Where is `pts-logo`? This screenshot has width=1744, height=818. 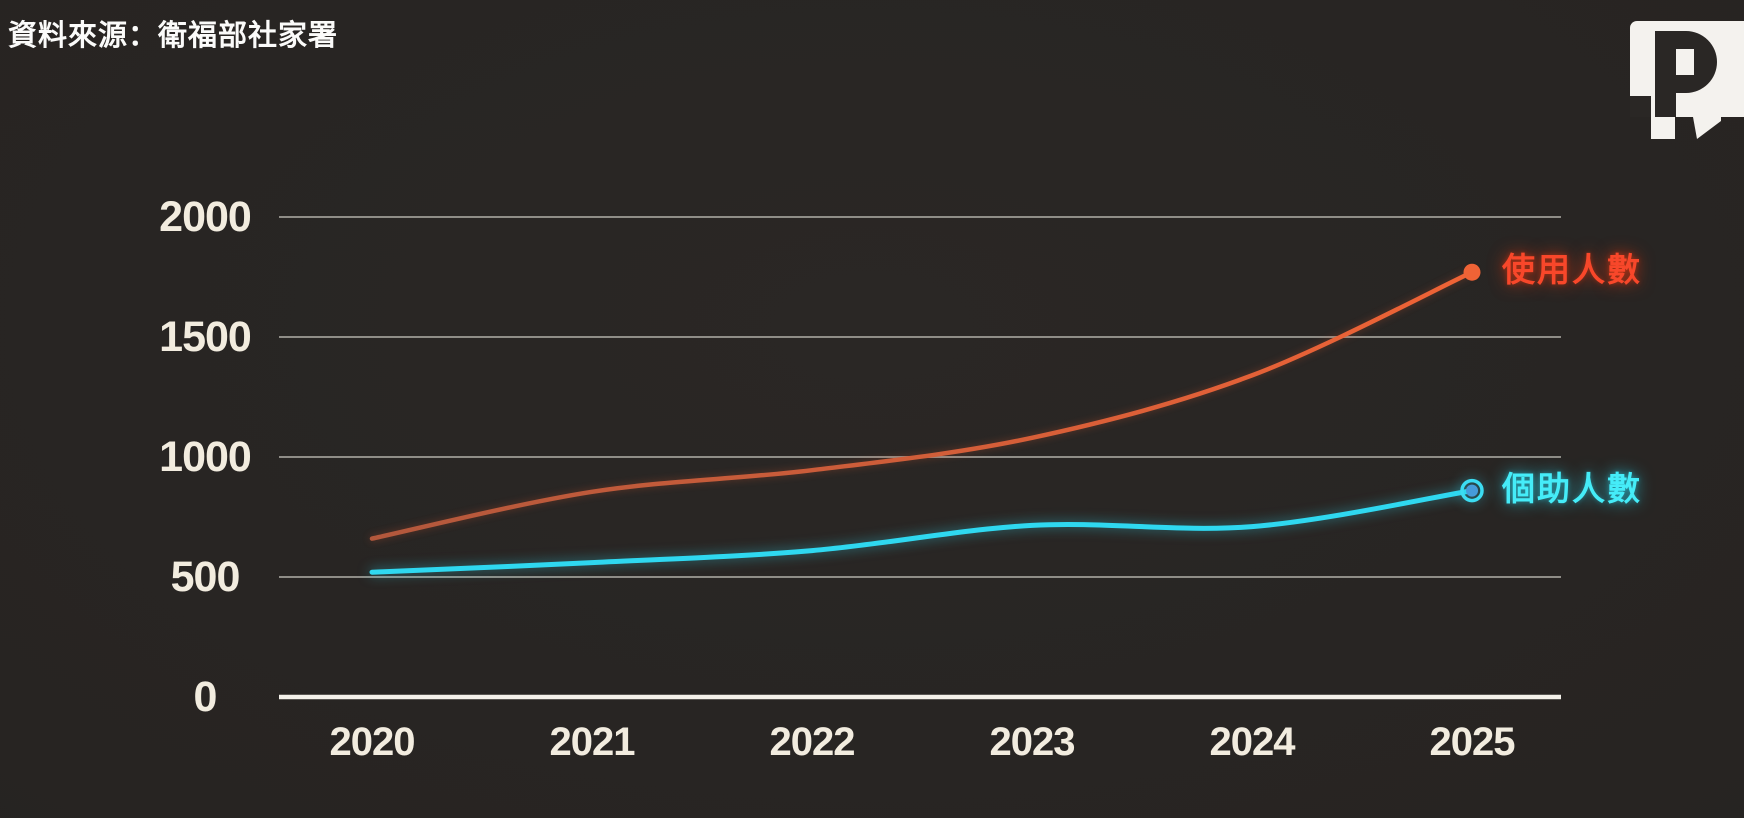 pts-logo is located at coordinates (1687, 82).